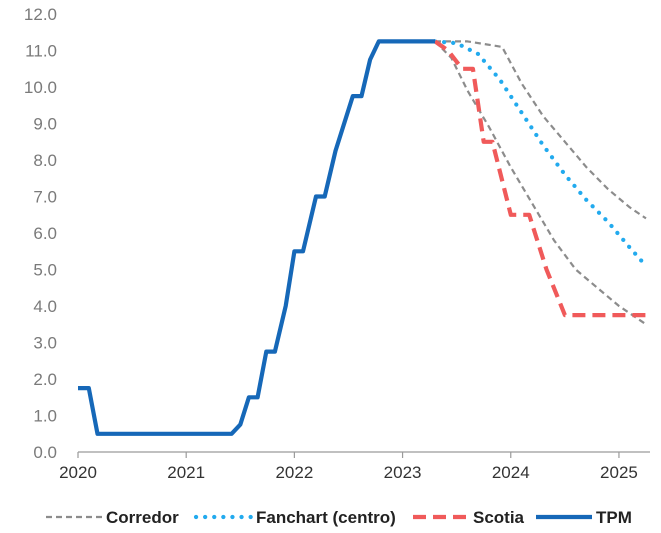 Image resolution: width=661 pixels, height=533 pixels. Describe the element at coordinates (45, 306) in the screenshot. I see `y-tick-label: 4.0` at that location.